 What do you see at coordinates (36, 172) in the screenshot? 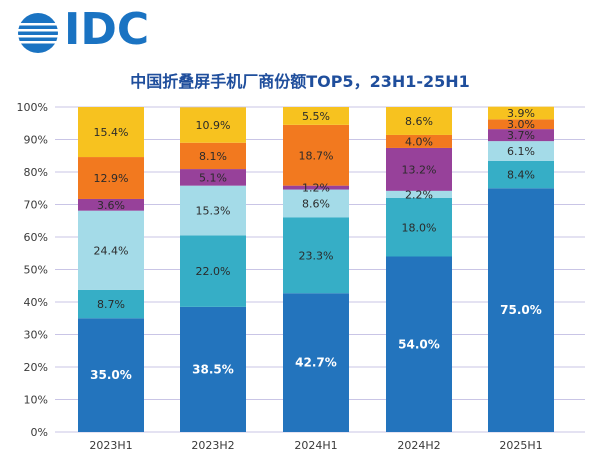
I see `y-tick-label: 80%` at bounding box center [36, 172].